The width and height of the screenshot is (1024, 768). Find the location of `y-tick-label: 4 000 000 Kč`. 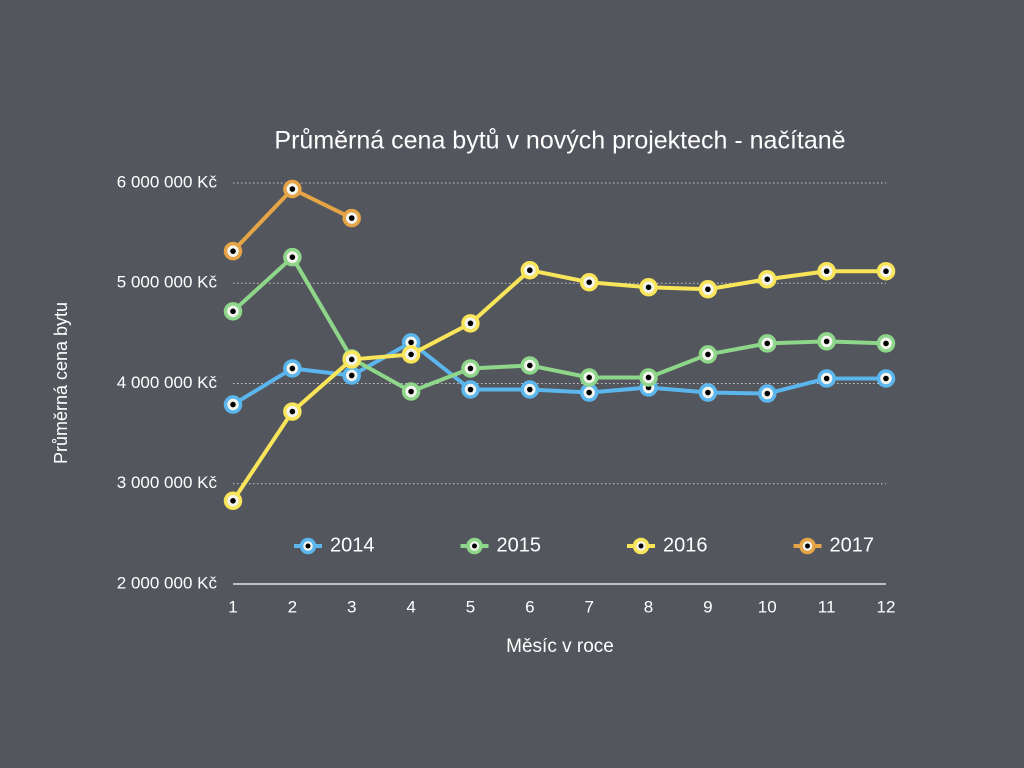

y-tick-label: 4 000 000 Kč is located at coordinates (167, 382).